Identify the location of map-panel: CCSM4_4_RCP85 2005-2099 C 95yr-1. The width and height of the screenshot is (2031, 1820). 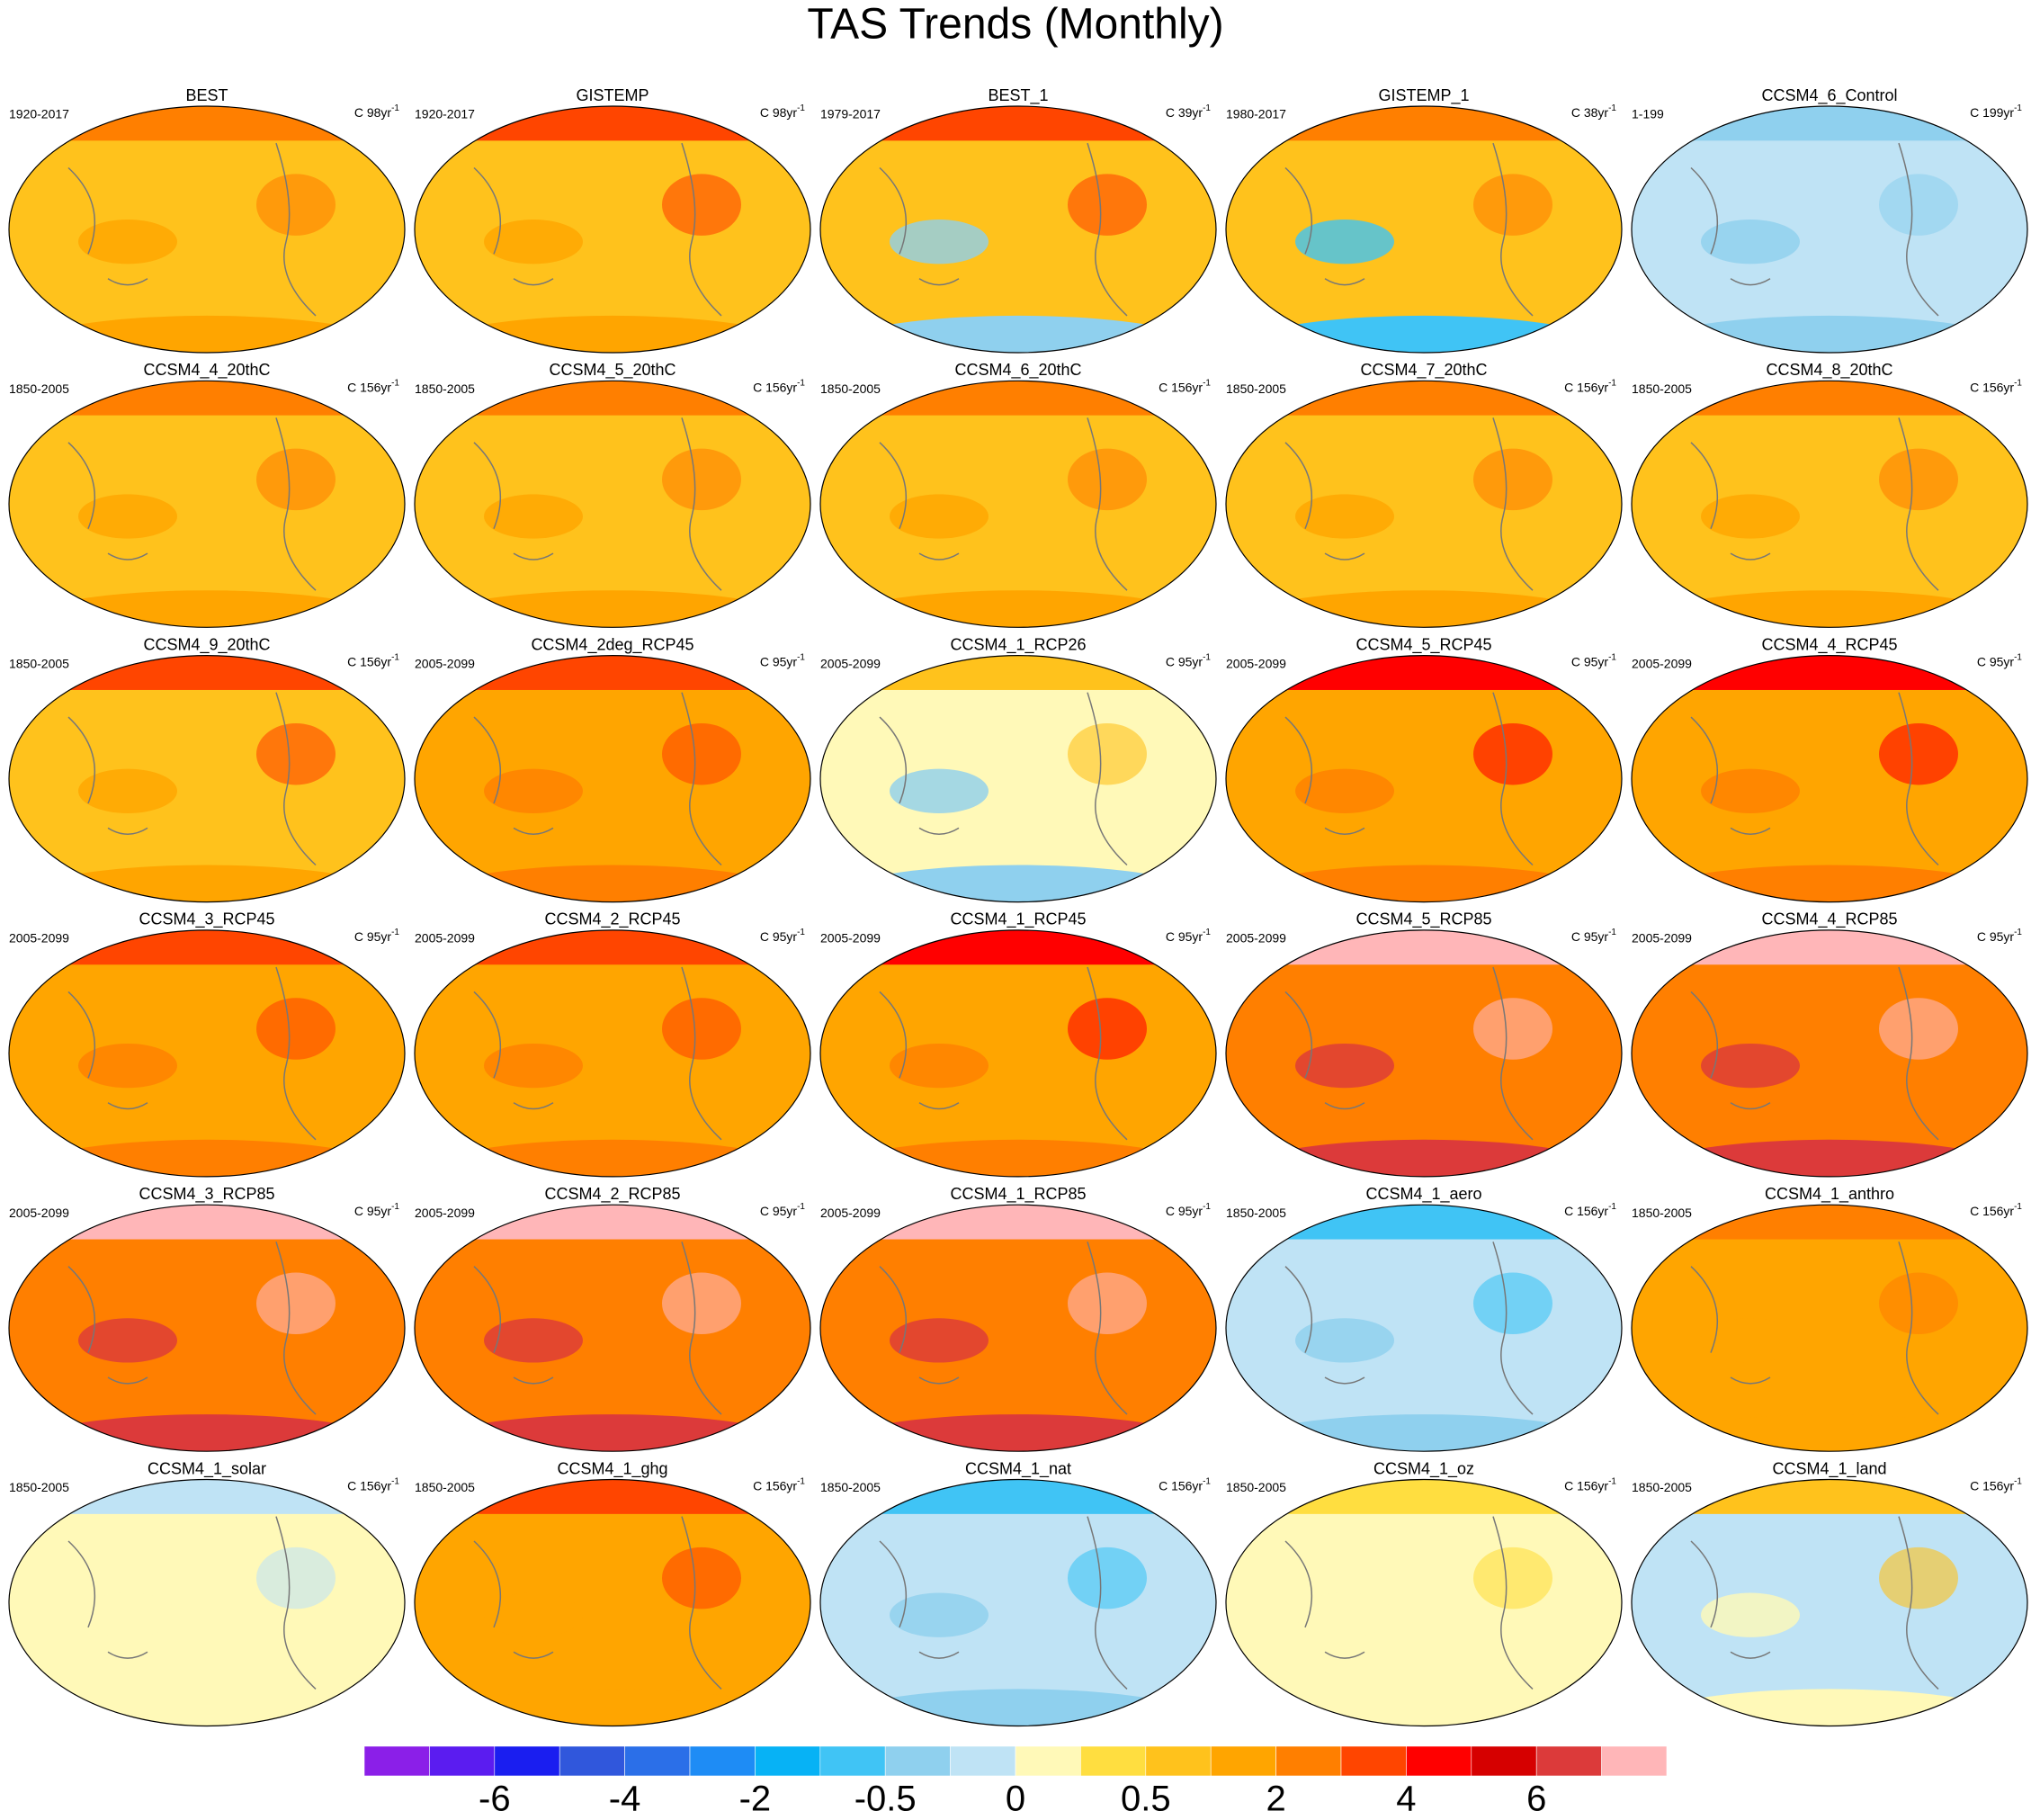
(1829, 1044).